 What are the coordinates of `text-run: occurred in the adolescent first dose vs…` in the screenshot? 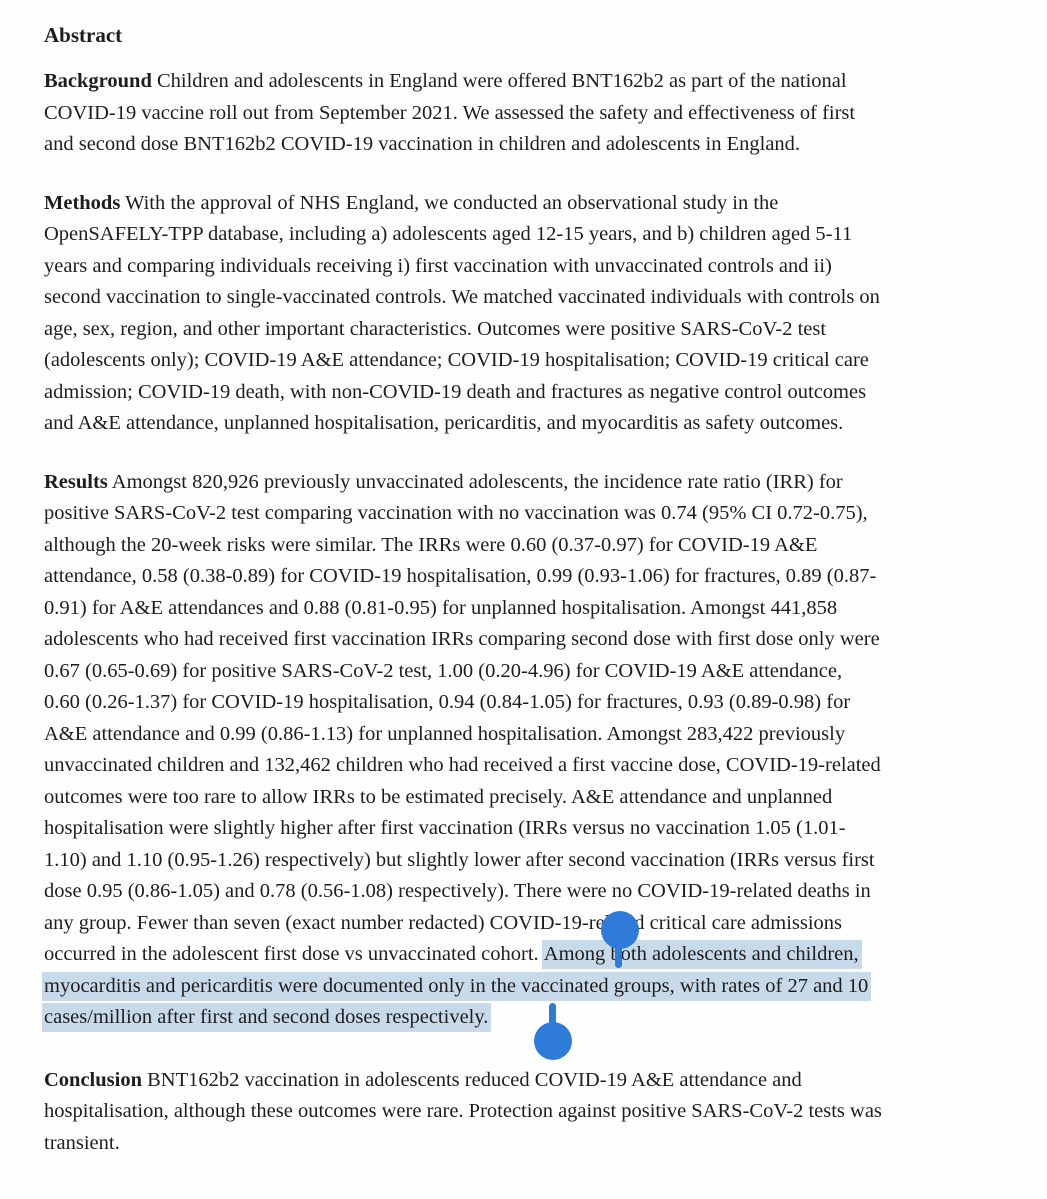 It's located at (294, 954).